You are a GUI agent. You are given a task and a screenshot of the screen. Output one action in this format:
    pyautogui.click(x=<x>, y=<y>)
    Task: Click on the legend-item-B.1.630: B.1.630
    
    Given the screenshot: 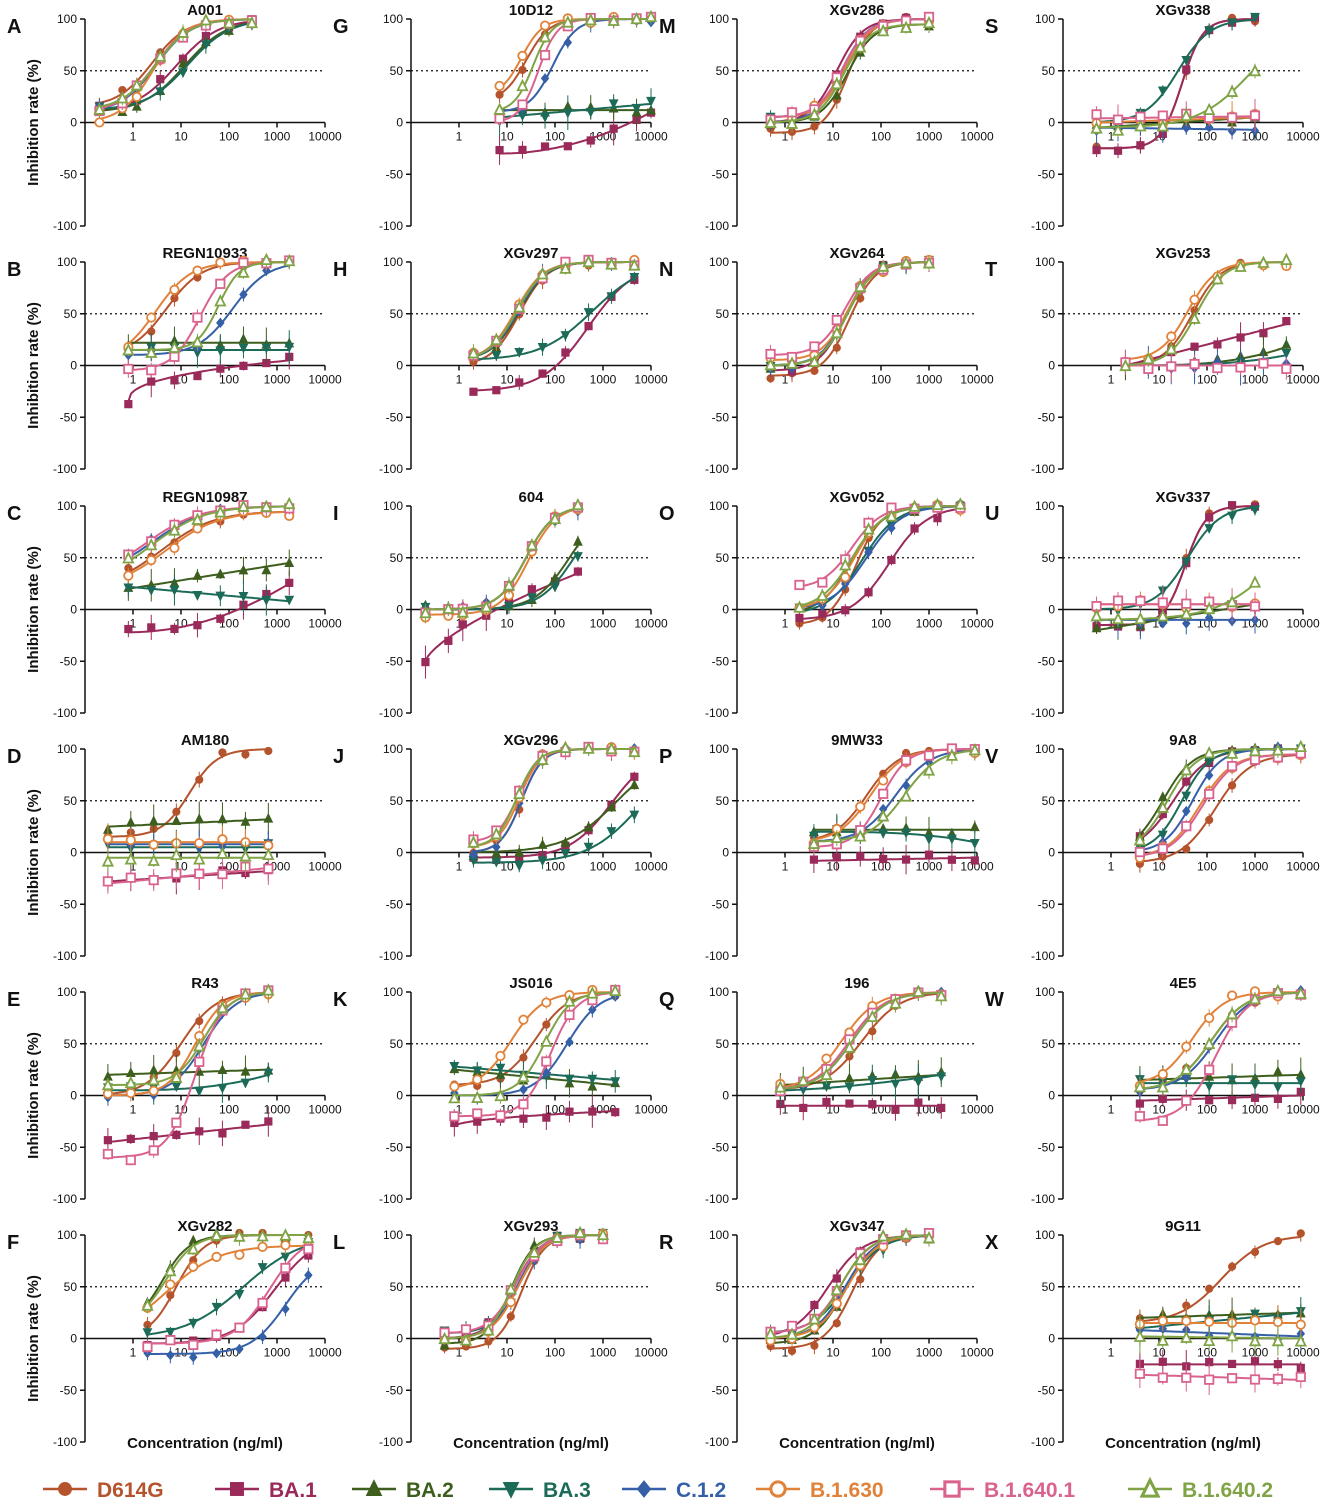 What is the action you would take?
    pyautogui.click(x=820, y=1490)
    